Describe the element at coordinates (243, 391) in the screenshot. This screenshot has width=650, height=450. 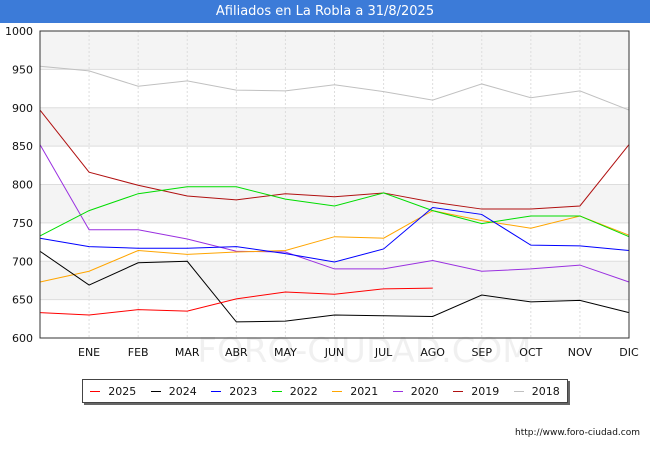
I see `legend-label: 2023` at that location.